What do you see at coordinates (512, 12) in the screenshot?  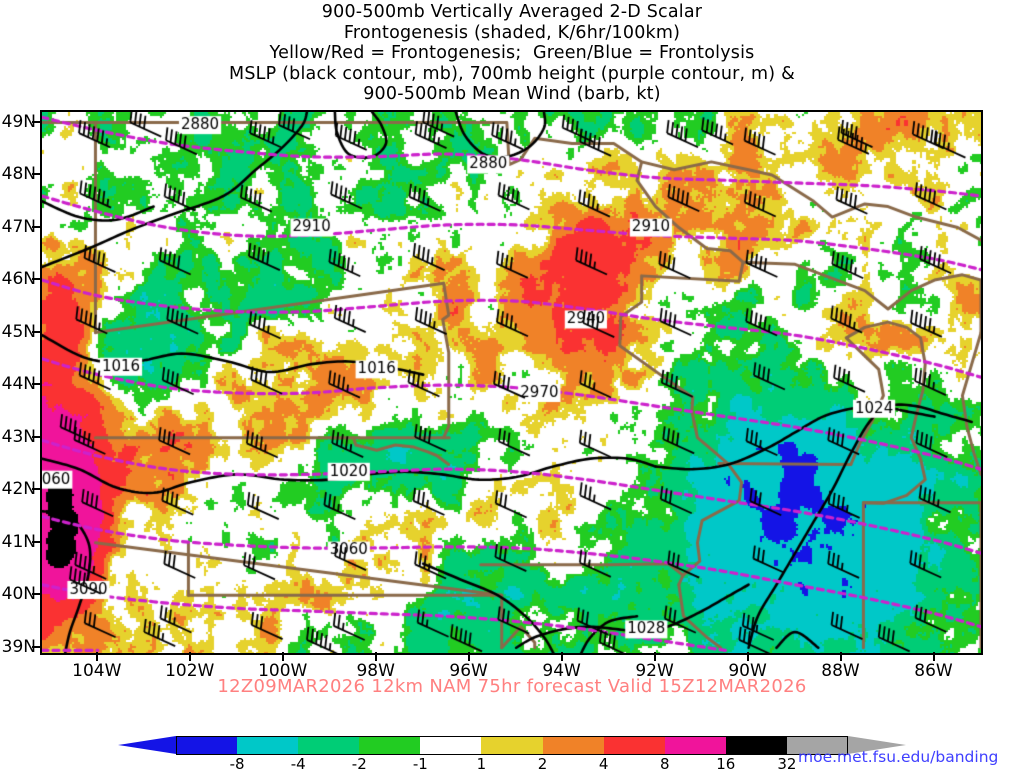 I see `title-line-1: 900-500mb Vertically Averaged 2-D Scalar` at bounding box center [512, 12].